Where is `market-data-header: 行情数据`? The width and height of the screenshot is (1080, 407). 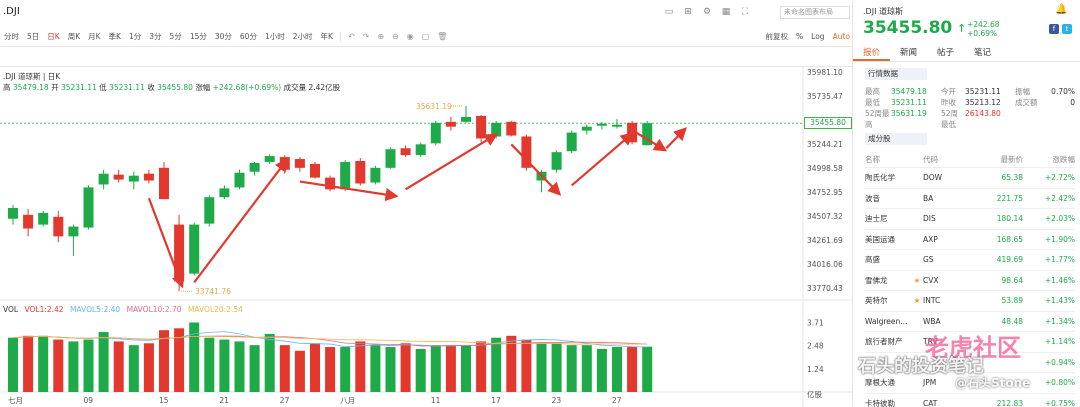 market-data-header: 行情数据 is located at coordinates (896, 74).